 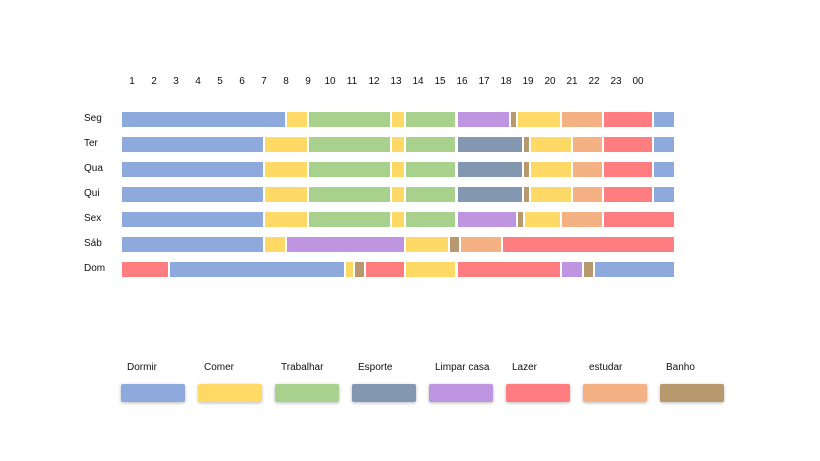 What do you see at coordinates (525, 367) in the screenshot?
I see `legend-label: Lazer` at bounding box center [525, 367].